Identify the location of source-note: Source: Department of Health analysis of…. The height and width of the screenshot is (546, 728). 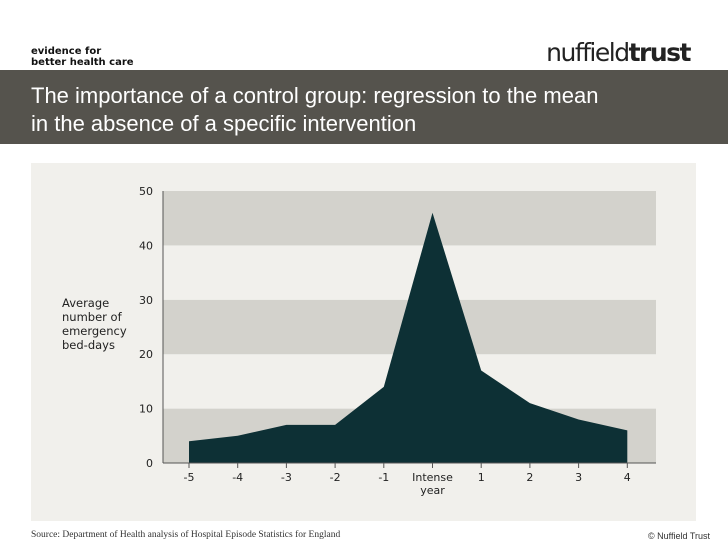
(186, 535).